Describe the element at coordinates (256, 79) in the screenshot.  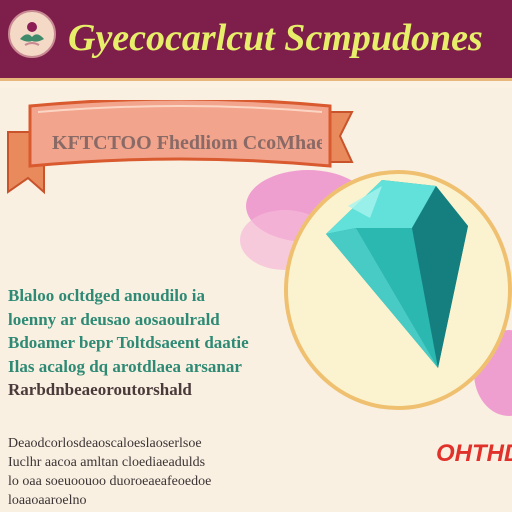
I see `header-divider` at that location.